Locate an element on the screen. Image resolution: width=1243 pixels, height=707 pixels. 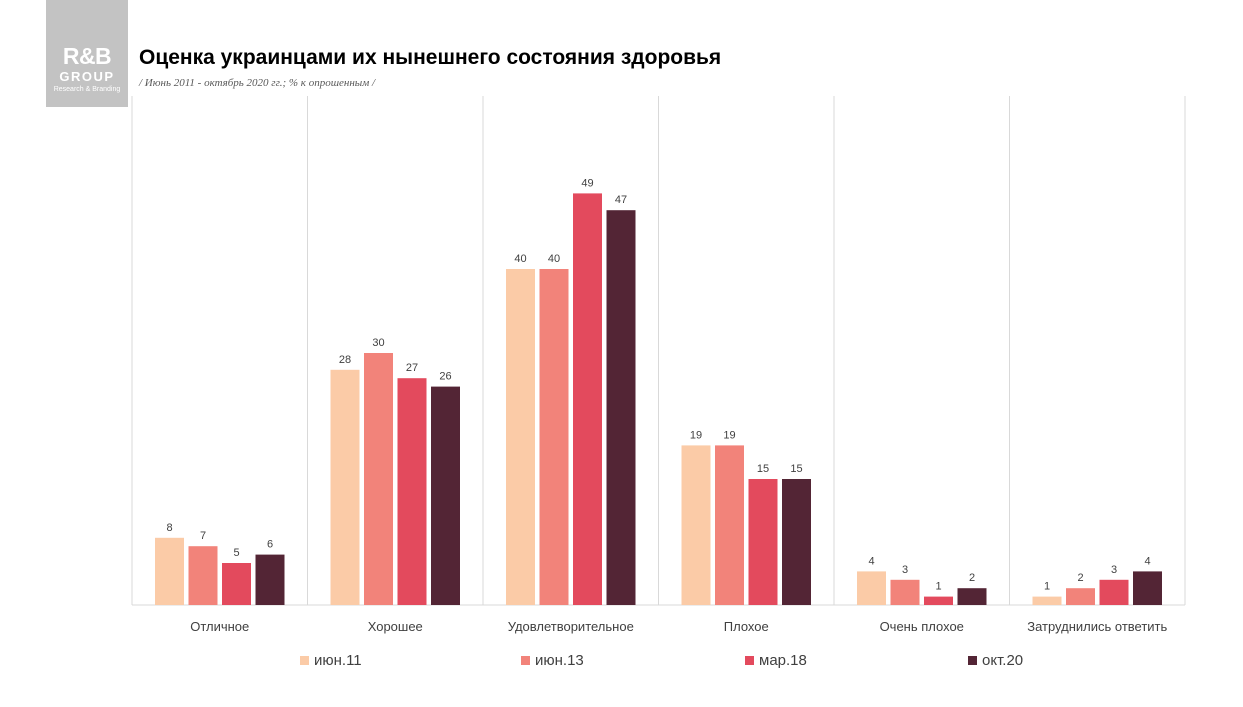
legend-item: июн.13 is located at coordinates (552, 660).